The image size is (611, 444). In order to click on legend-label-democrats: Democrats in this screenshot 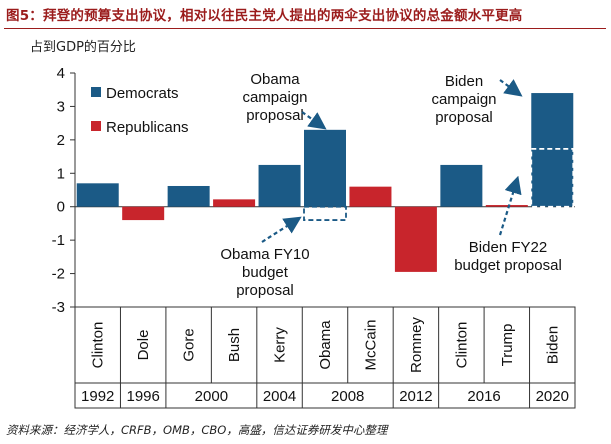, I will do `click(142, 93)`.